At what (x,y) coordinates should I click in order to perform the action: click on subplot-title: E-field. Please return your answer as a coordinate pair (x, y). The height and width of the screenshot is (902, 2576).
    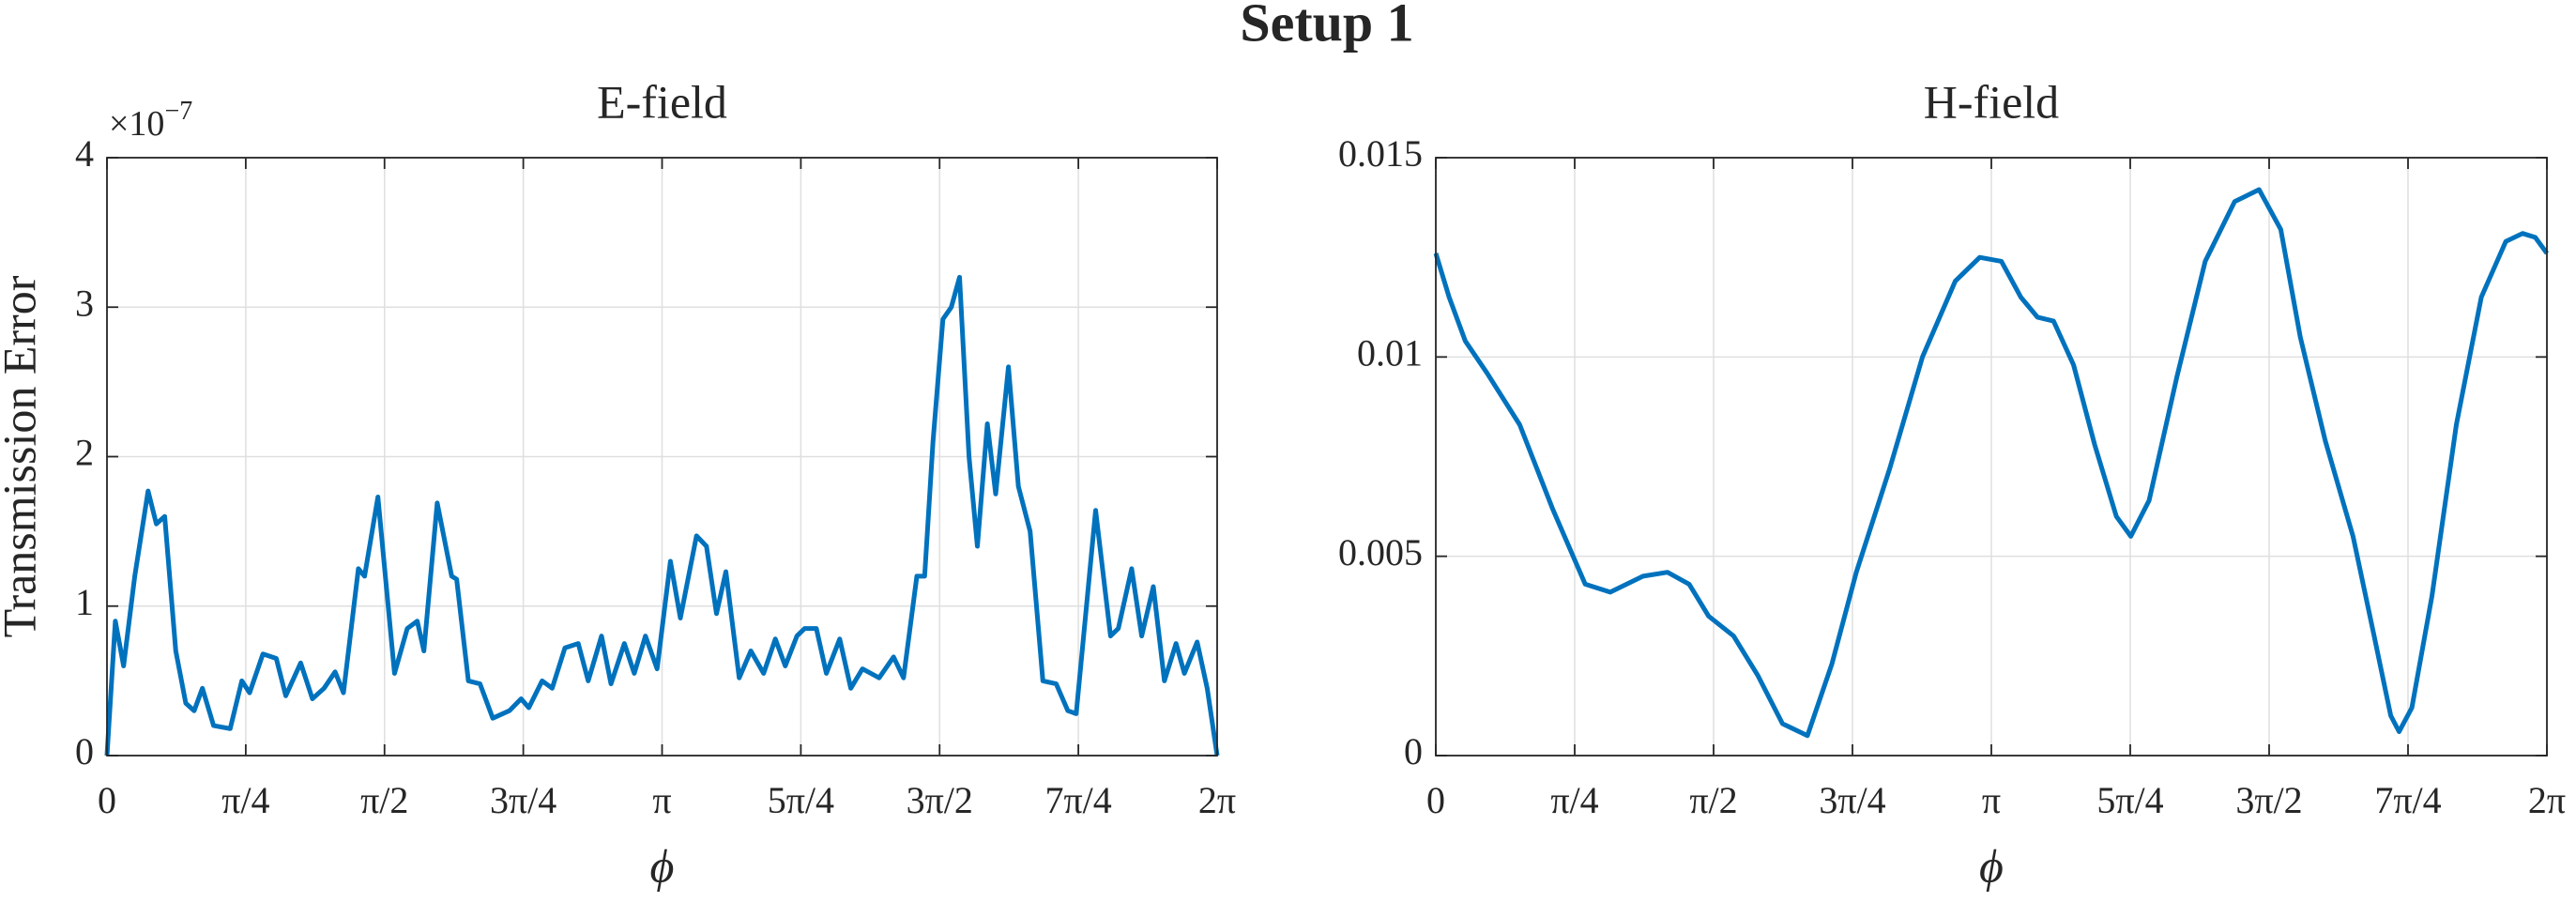
    Looking at the image, I should click on (662, 101).